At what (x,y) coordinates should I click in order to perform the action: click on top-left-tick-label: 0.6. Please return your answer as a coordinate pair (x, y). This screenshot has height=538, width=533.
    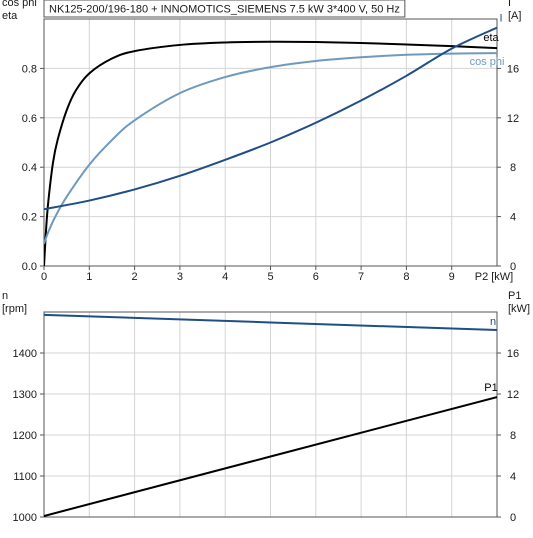
    Looking at the image, I should click on (29, 119).